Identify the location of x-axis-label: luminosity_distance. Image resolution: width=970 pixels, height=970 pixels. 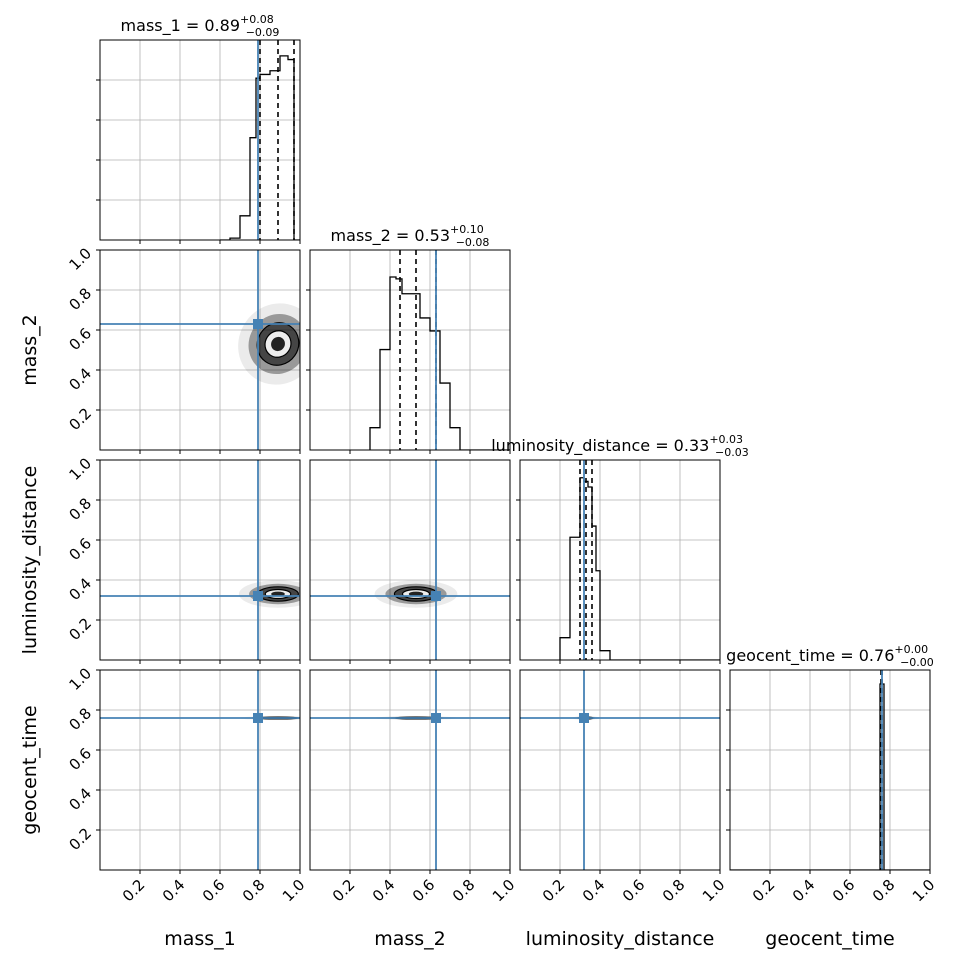
(620, 939).